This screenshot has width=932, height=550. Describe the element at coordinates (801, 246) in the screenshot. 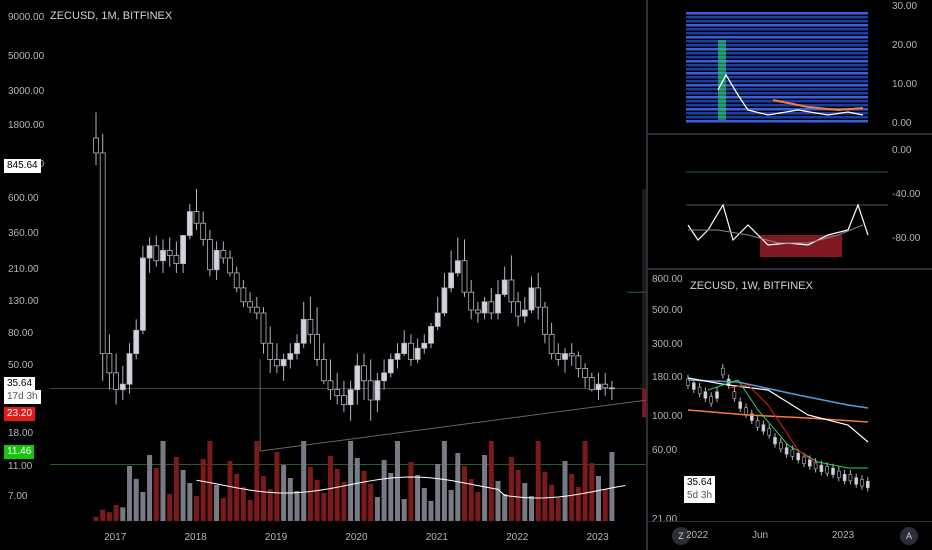

I see `oversold-zone` at that location.